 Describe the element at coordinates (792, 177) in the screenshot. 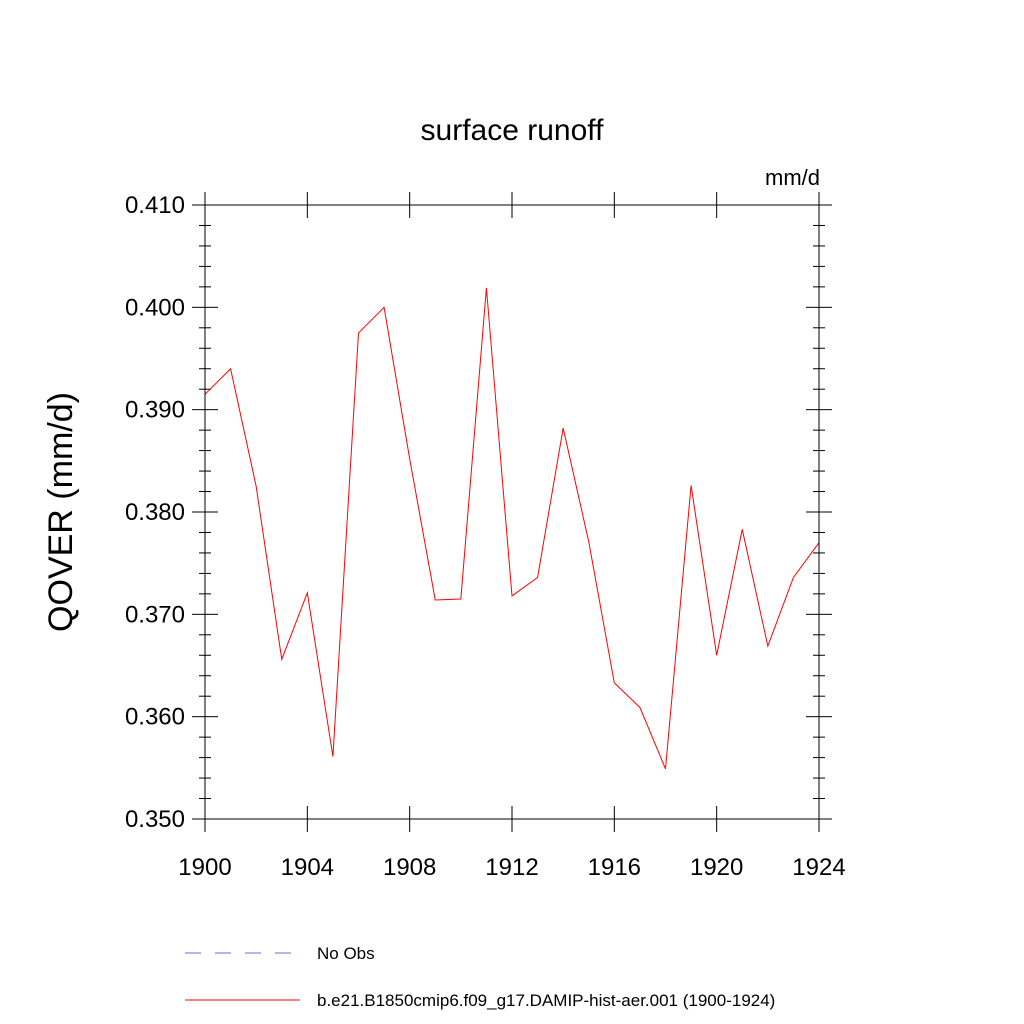

I see `units-label: mm/d` at that location.